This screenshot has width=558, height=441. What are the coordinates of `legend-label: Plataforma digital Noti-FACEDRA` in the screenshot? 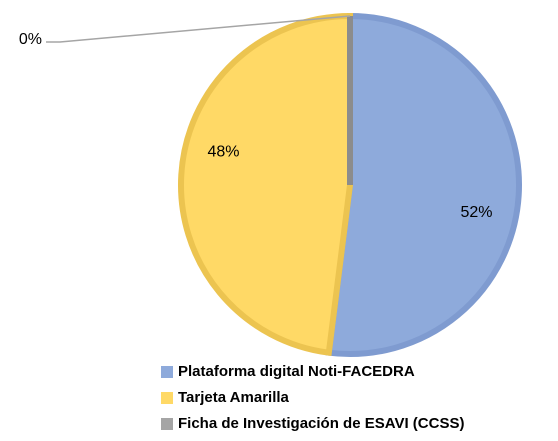 It's located at (296, 371).